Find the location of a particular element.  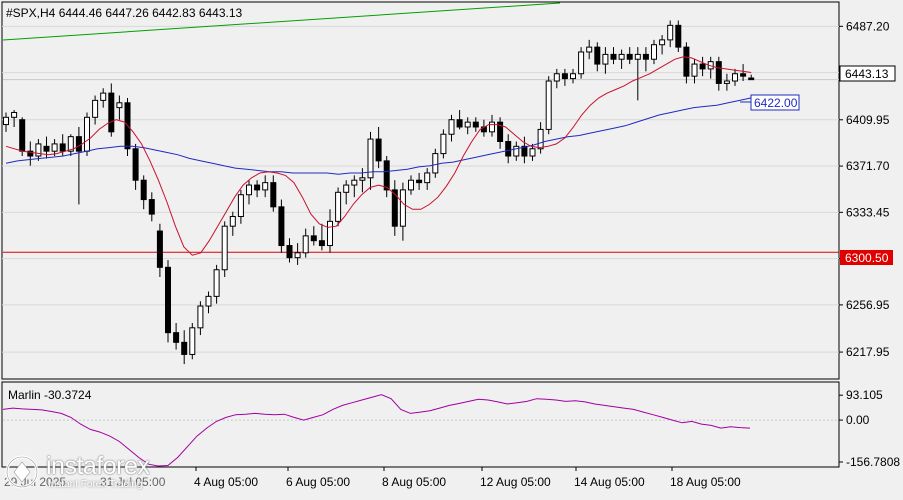

indicator-tick-label: 93.105 is located at coordinates (864, 395).